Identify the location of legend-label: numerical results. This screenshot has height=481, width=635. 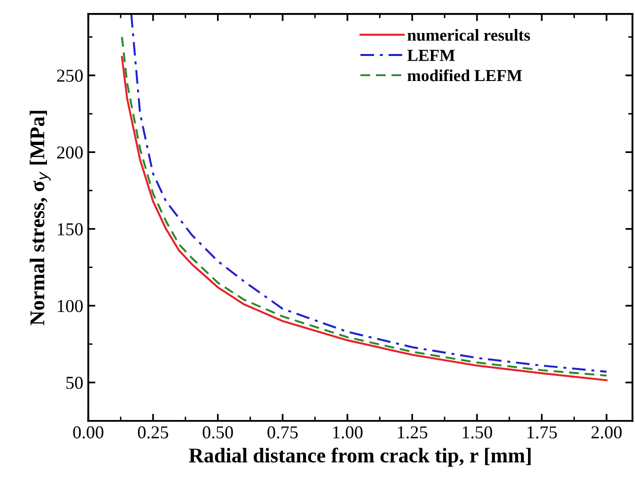
(469, 35).